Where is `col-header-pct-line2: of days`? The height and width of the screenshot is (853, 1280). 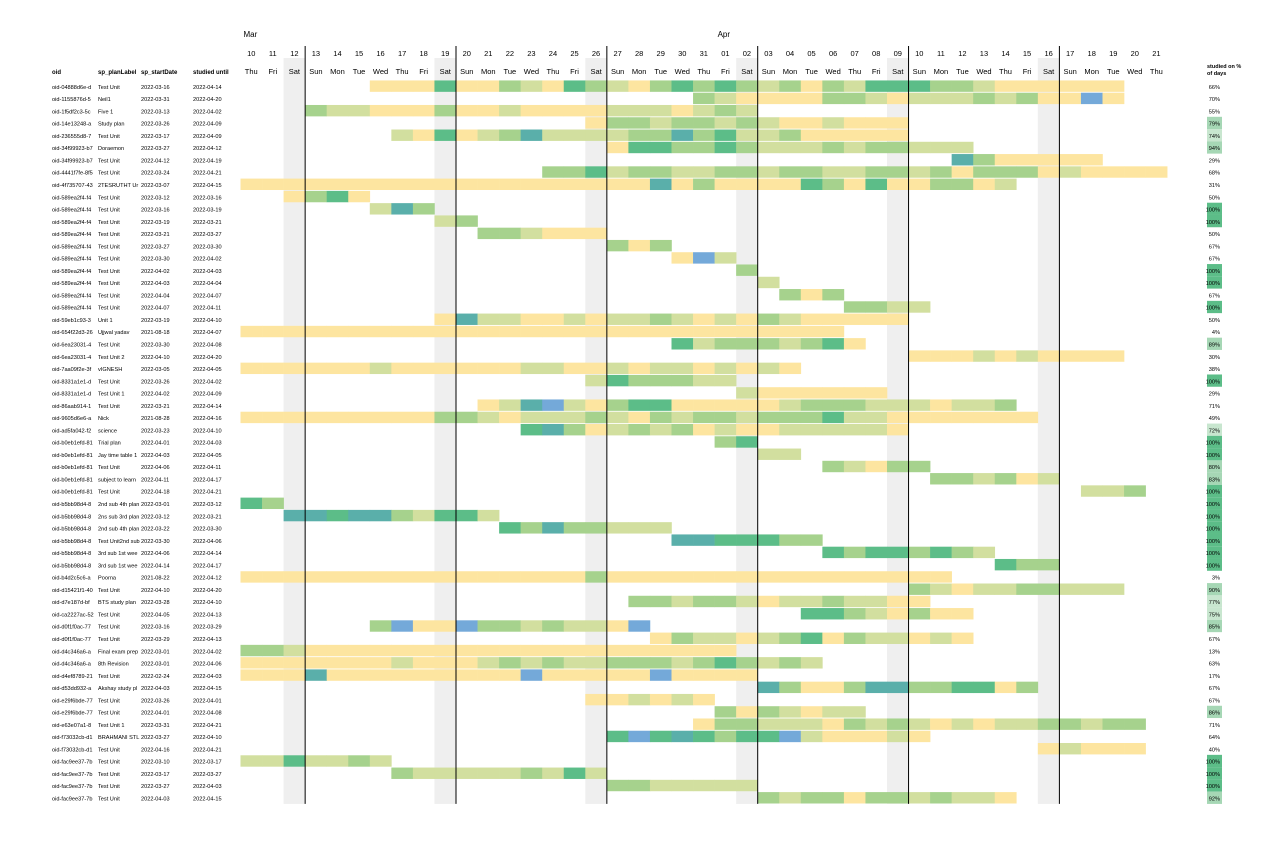 col-header-pct-line2: of days is located at coordinates (1216, 74).